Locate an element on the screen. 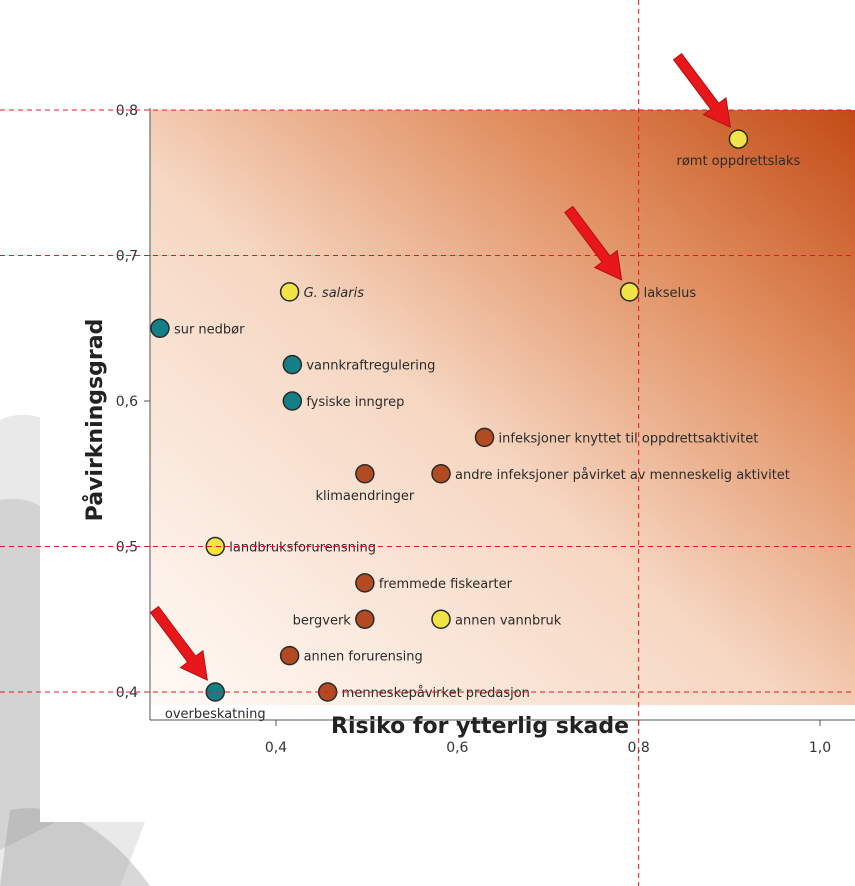 This screenshot has height=886, width=855. y-tick-label: 0,6 is located at coordinates (127, 402).